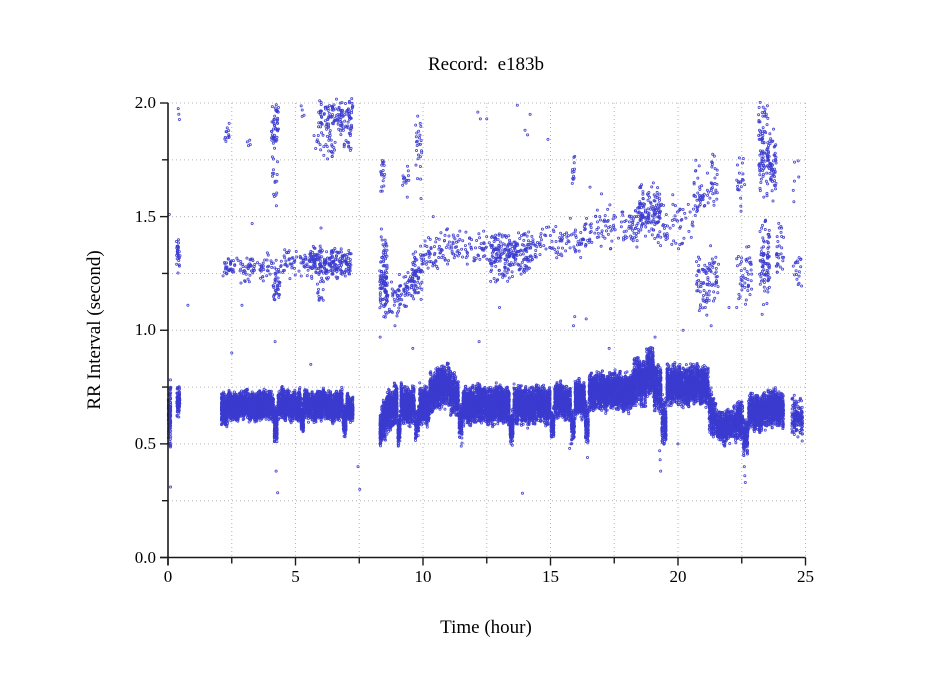 Image resolution: width=949 pixels, height=697 pixels. I want to click on x-tick-label: 15, so click(550, 576).